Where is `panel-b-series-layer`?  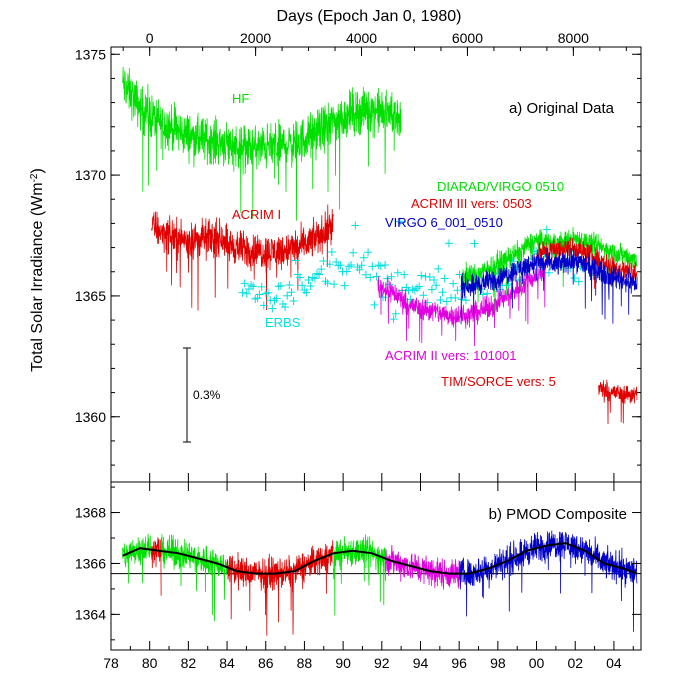 panel-b-series-layer is located at coordinates (376, 583).